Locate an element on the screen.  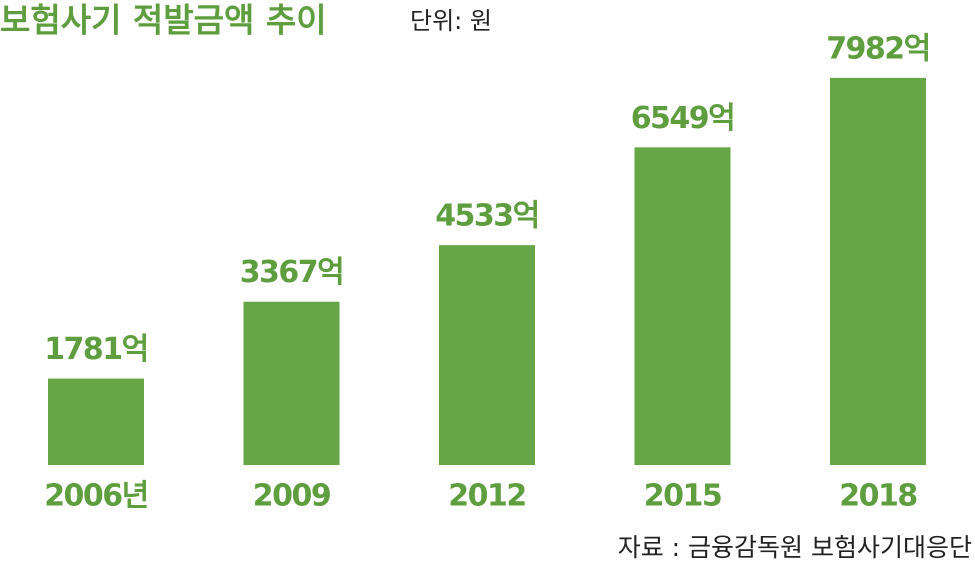
value-label: 7982억 is located at coordinates (878, 48).